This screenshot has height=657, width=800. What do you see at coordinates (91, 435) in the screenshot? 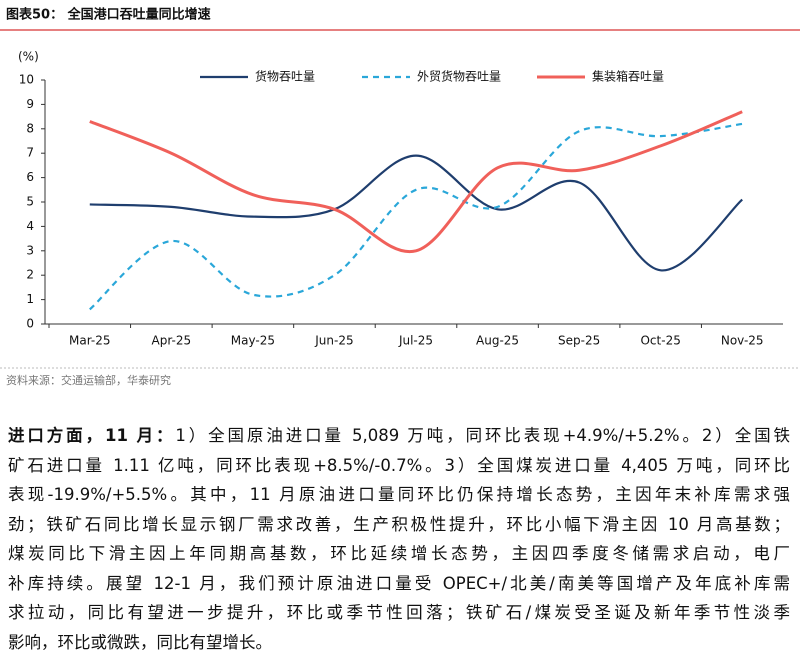
I see `paragraph-lead: 进口方面，11 月：` at bounding box center [91, 435].